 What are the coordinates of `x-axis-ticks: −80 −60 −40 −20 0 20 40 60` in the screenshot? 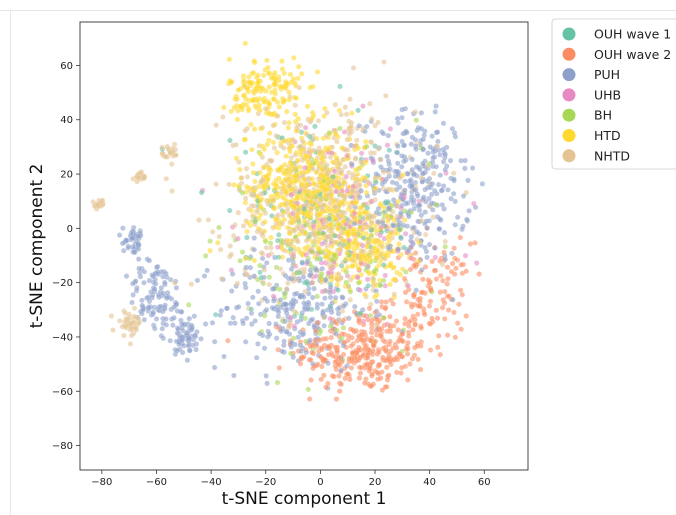 It's located at (291, 479).